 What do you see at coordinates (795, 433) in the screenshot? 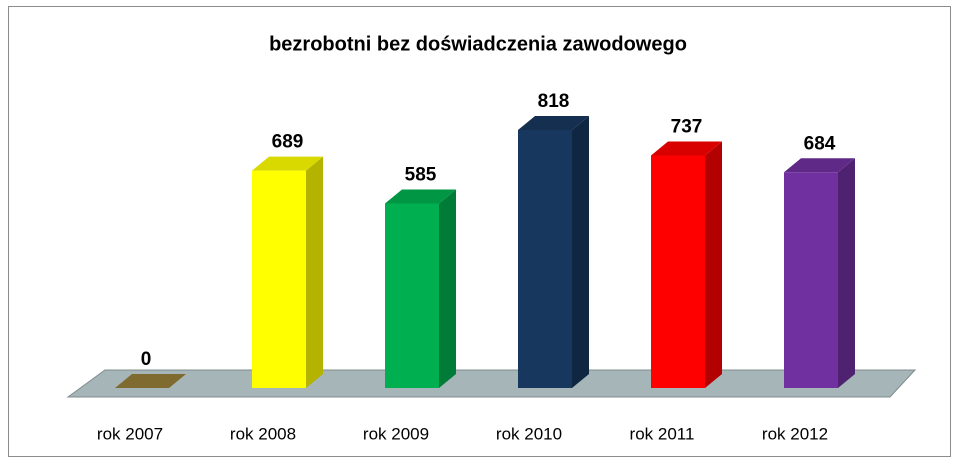
I see `x-tick-label: rok 2012` at bounding box center [795, 433].